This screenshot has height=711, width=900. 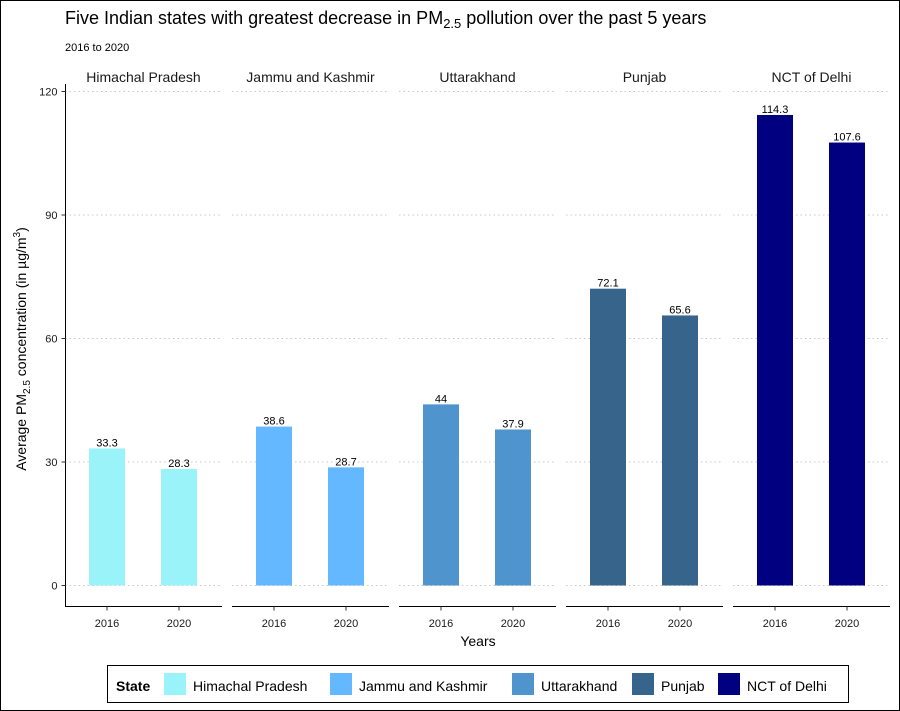 What do you see at coordinates (683, 686) in the screenshot?
I see `legend-label: Punjab` at bounding box center [683, 686].